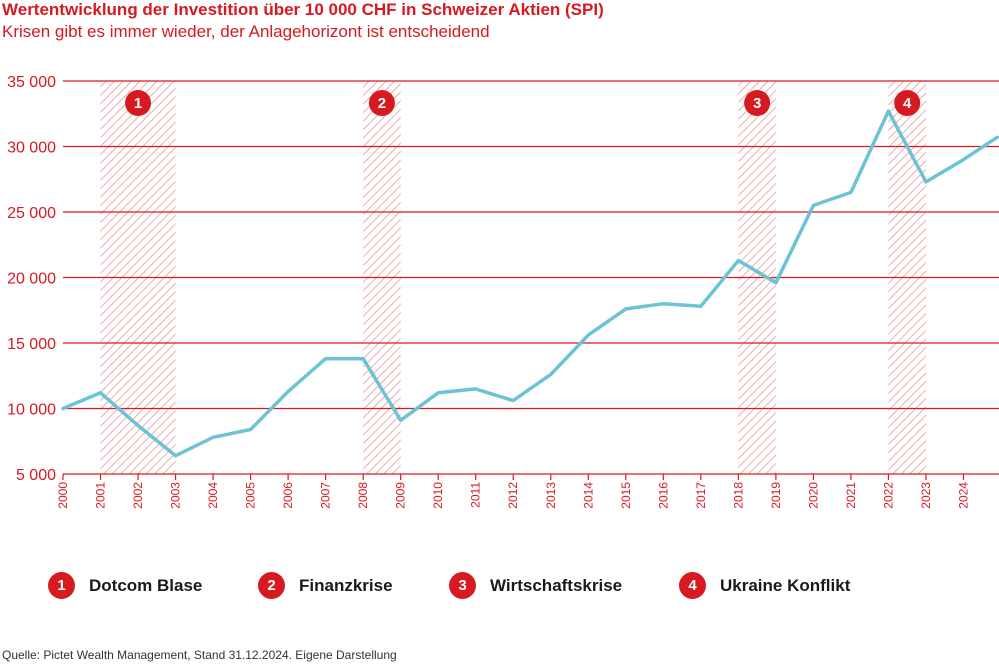  I want to click on x-tick-label: 2015, so click(626, 495).